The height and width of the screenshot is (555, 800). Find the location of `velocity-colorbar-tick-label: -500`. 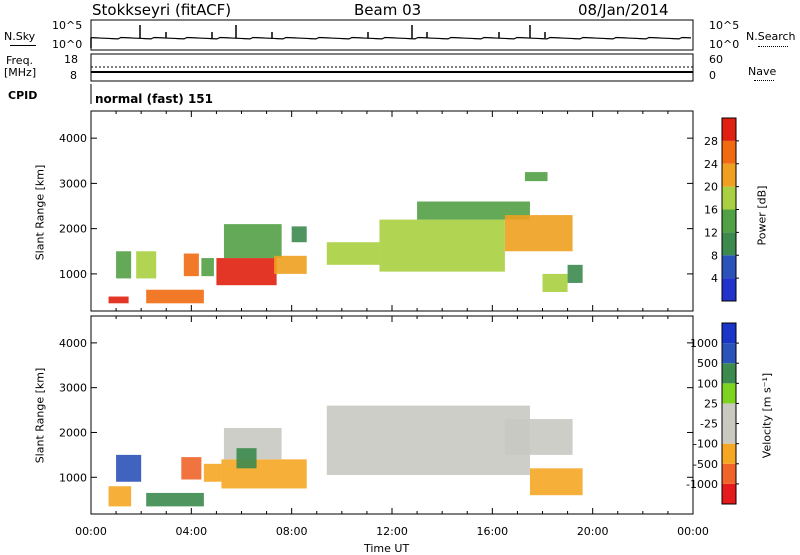

velocity-colorbar-tick-label: -500 is located at coordinates (705, 464).